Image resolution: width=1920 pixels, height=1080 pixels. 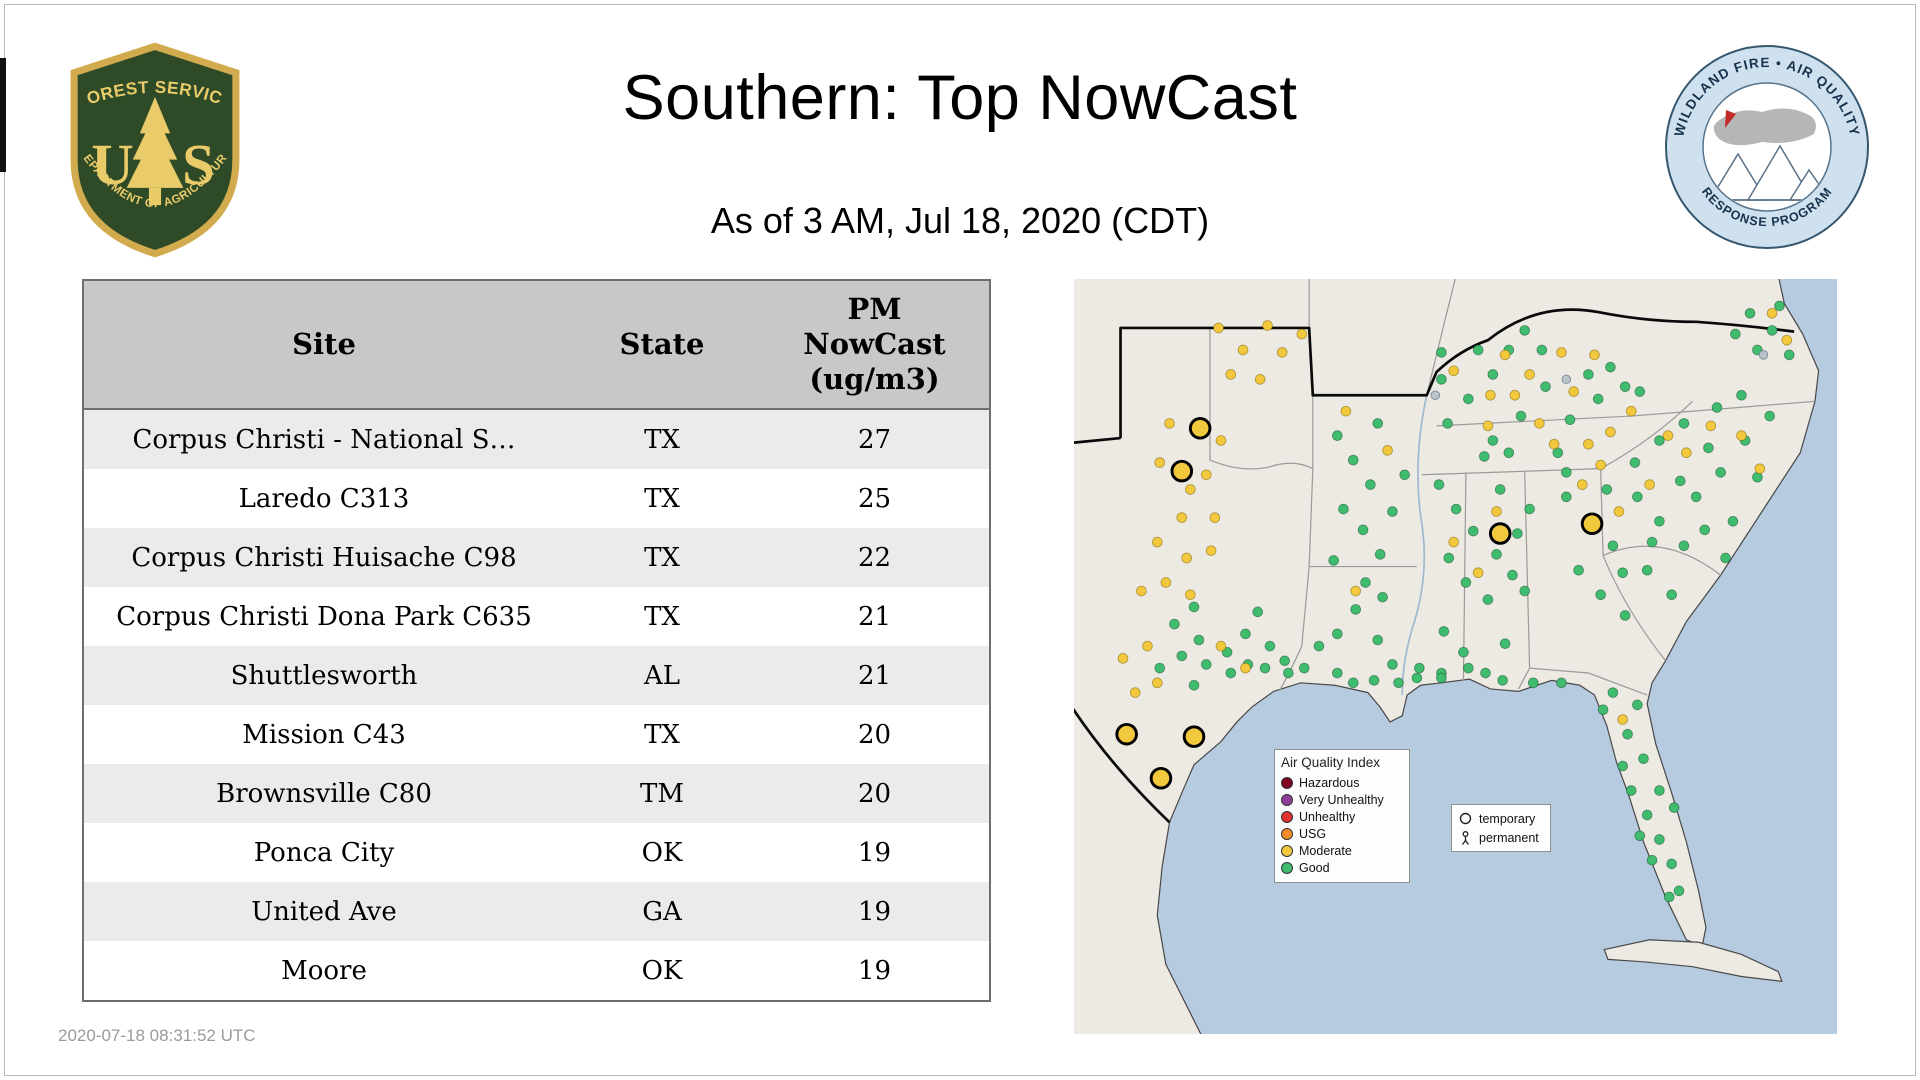 What do you see at coordinates (874, 498) in the screenshot?
I see `value-cell: 25` at bounding box center [874, 498].